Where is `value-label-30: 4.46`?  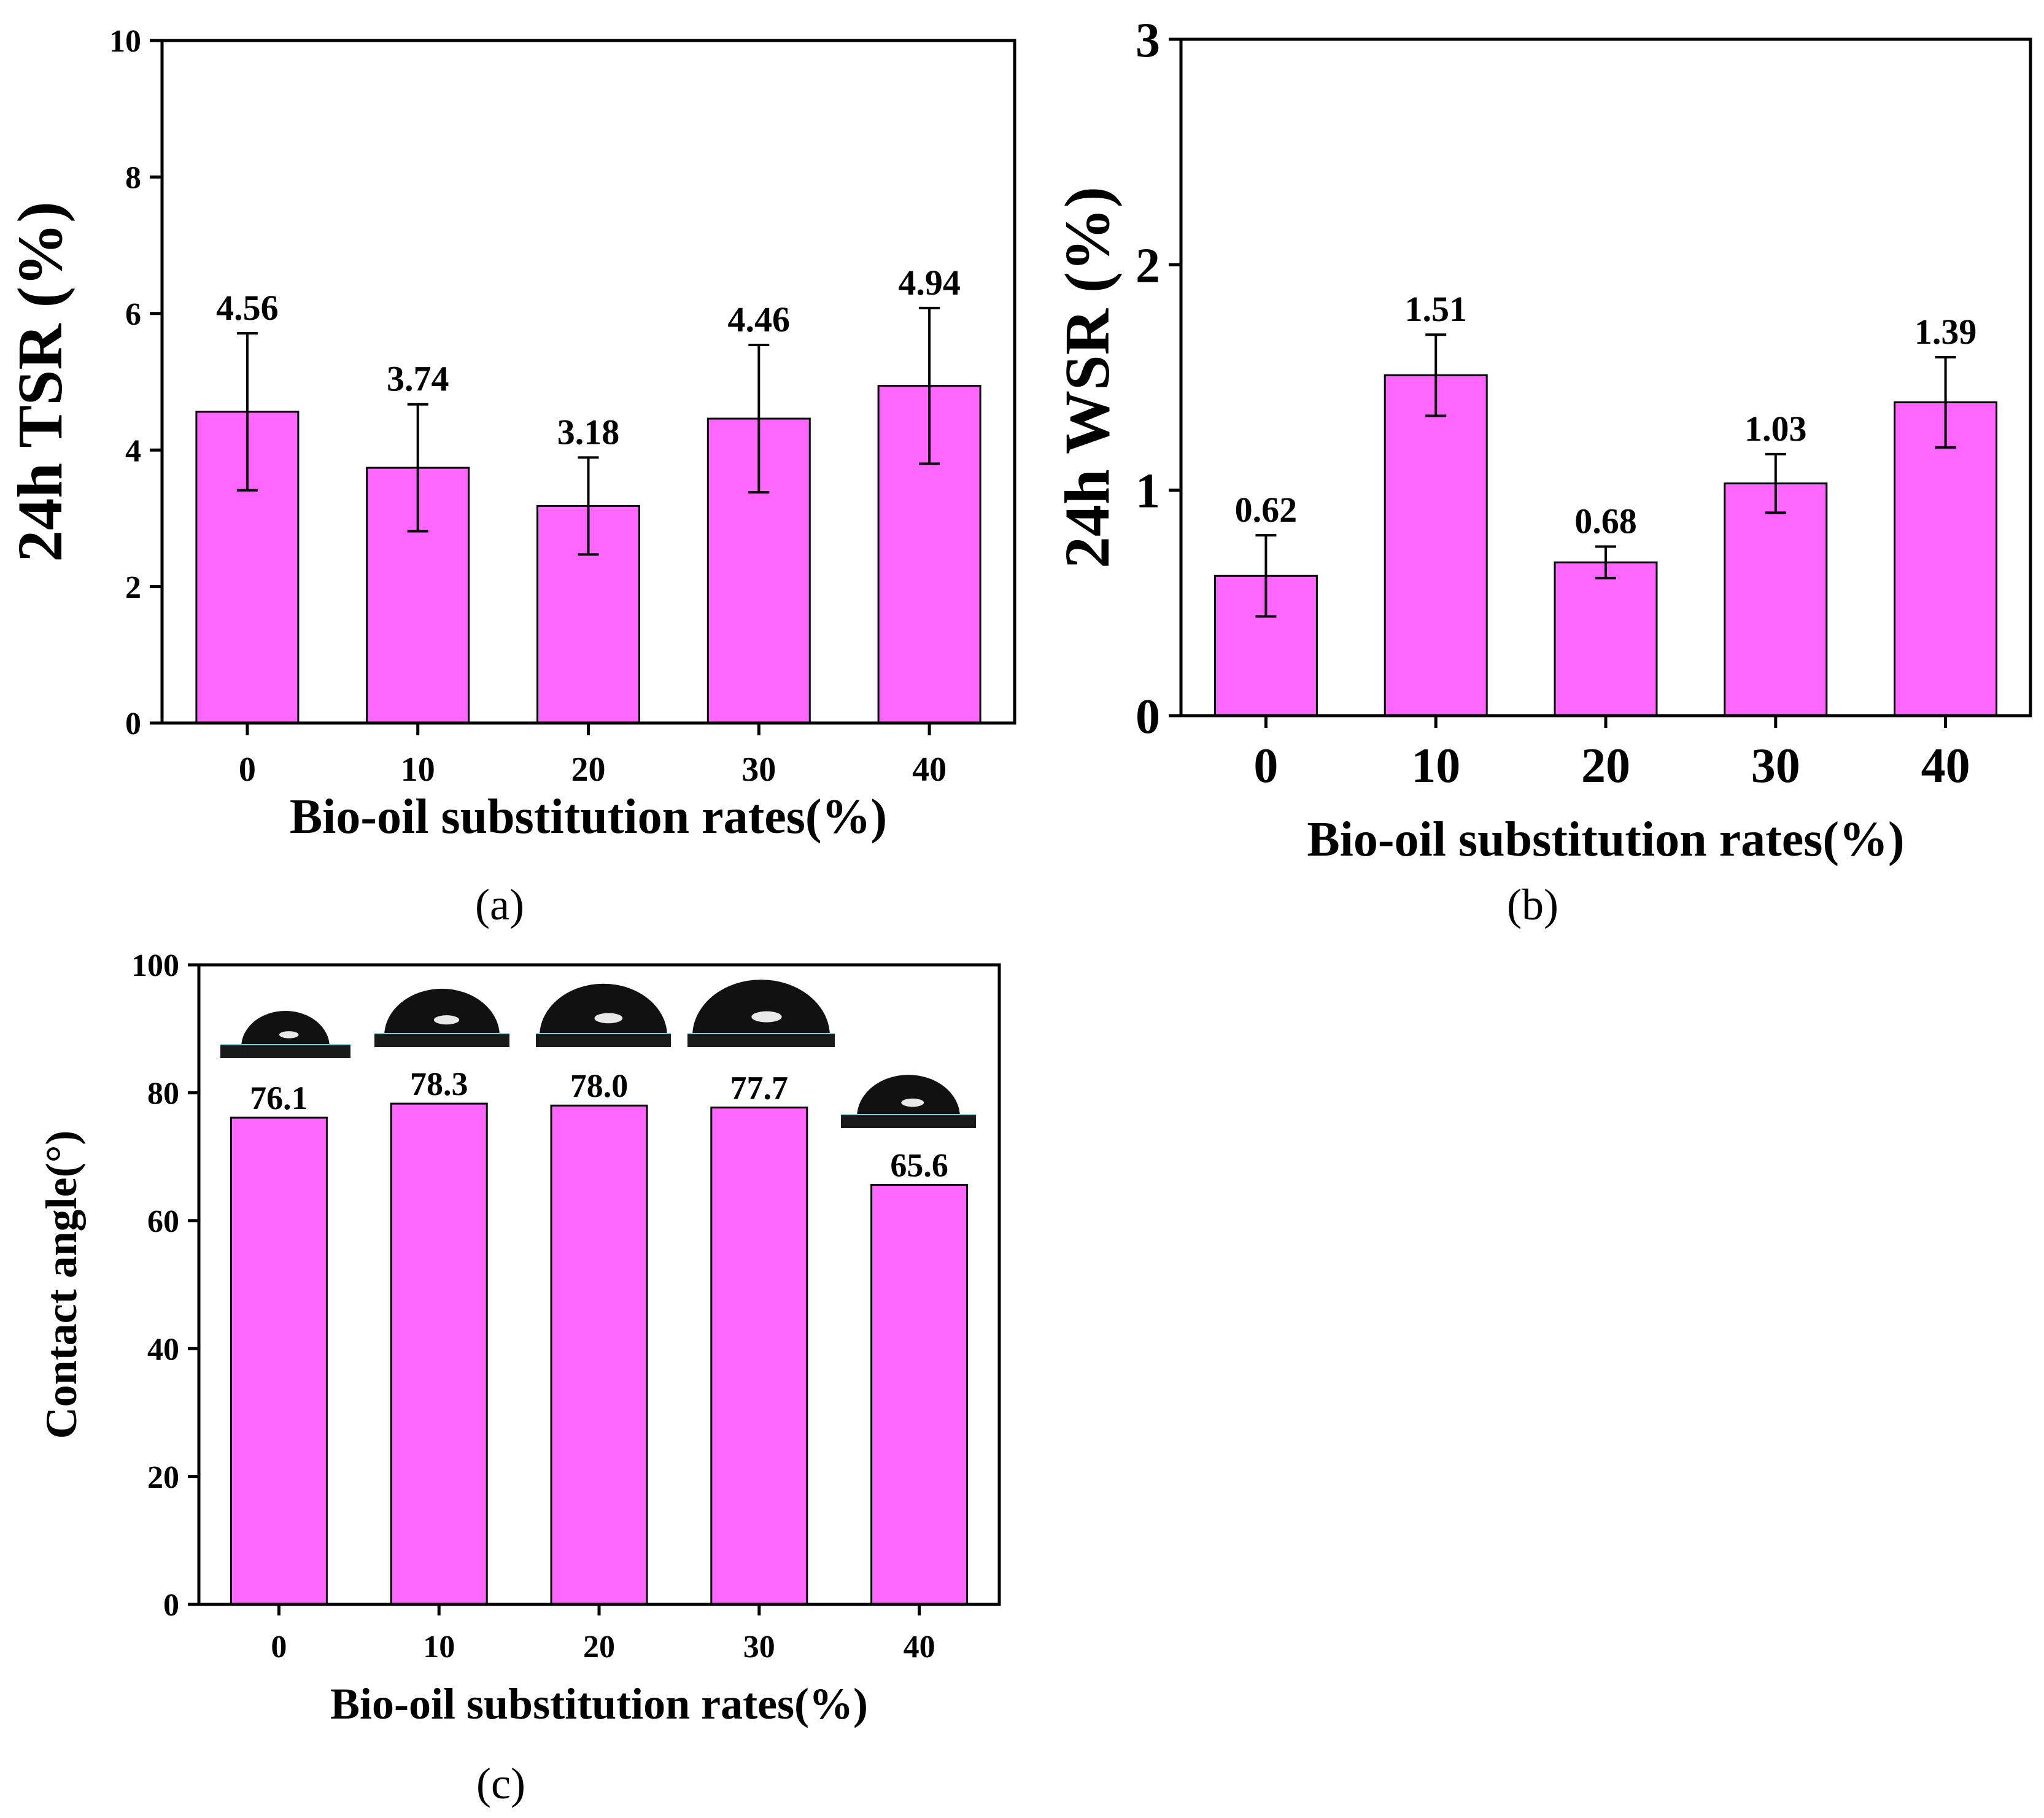 value-label-30: 4.46 is located at coordinates (759, 319).